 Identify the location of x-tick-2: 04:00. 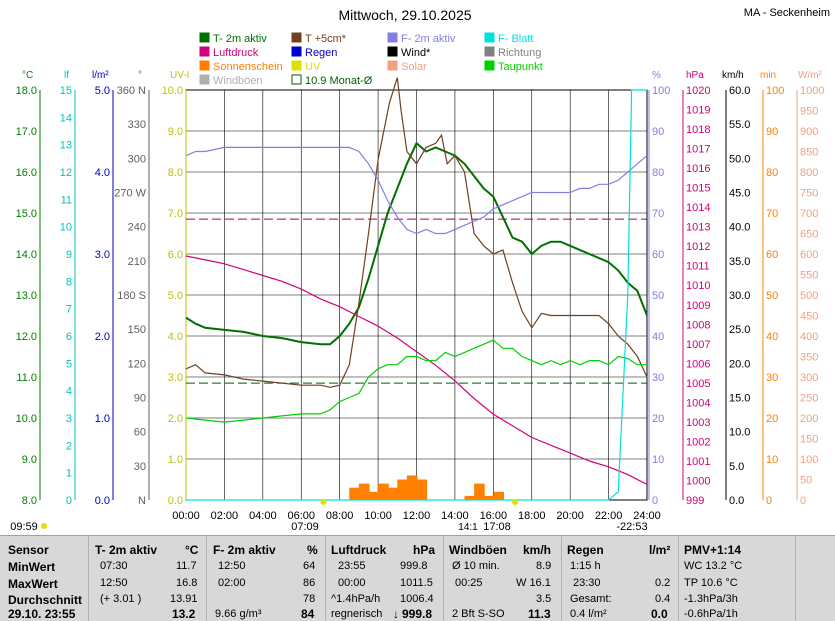
(263, 516).